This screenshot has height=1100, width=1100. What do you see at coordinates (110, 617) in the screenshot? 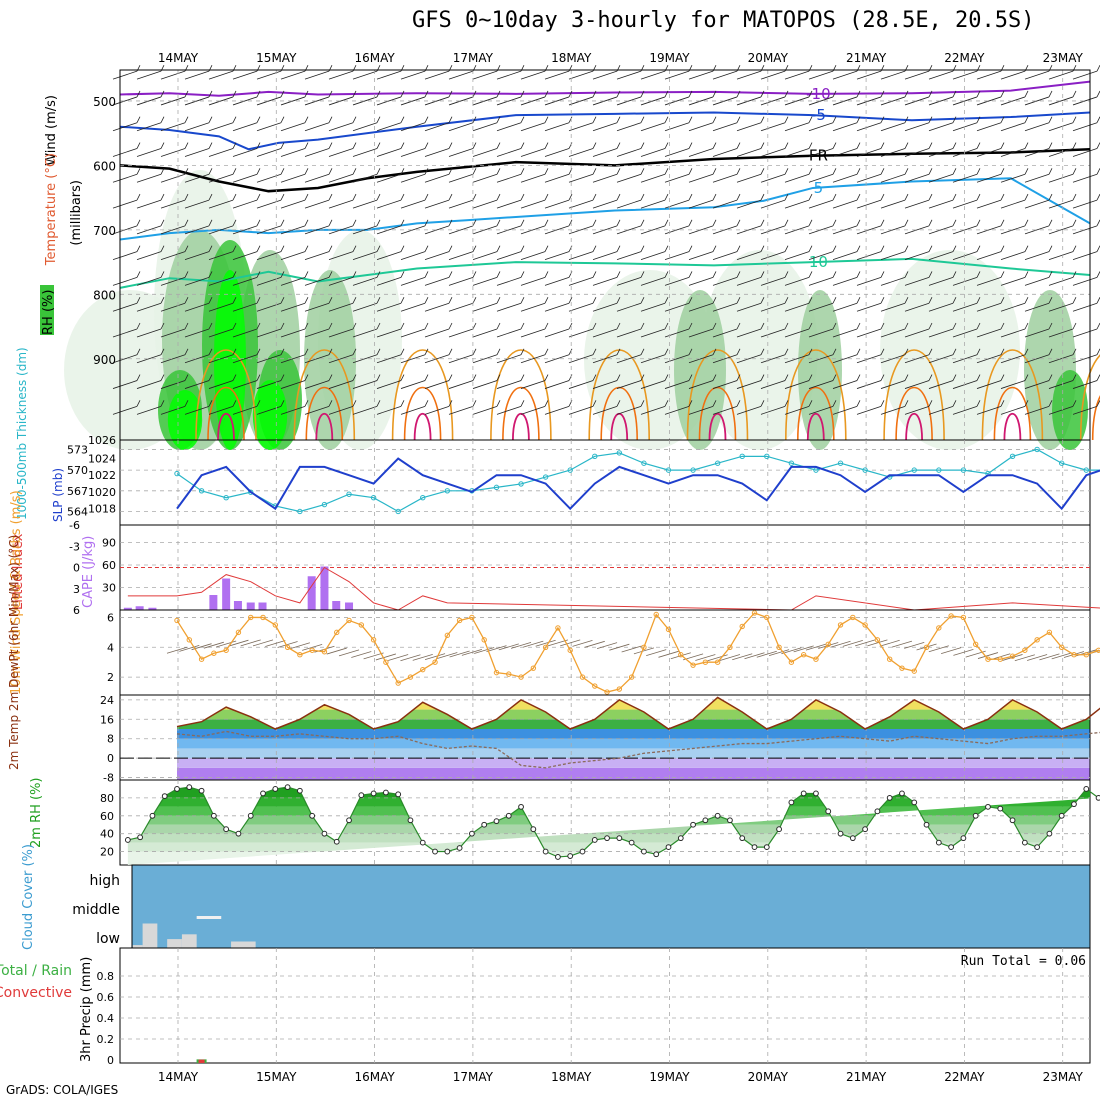
I see `wind-ytick-label: 6` at bounding box center [110, 617].